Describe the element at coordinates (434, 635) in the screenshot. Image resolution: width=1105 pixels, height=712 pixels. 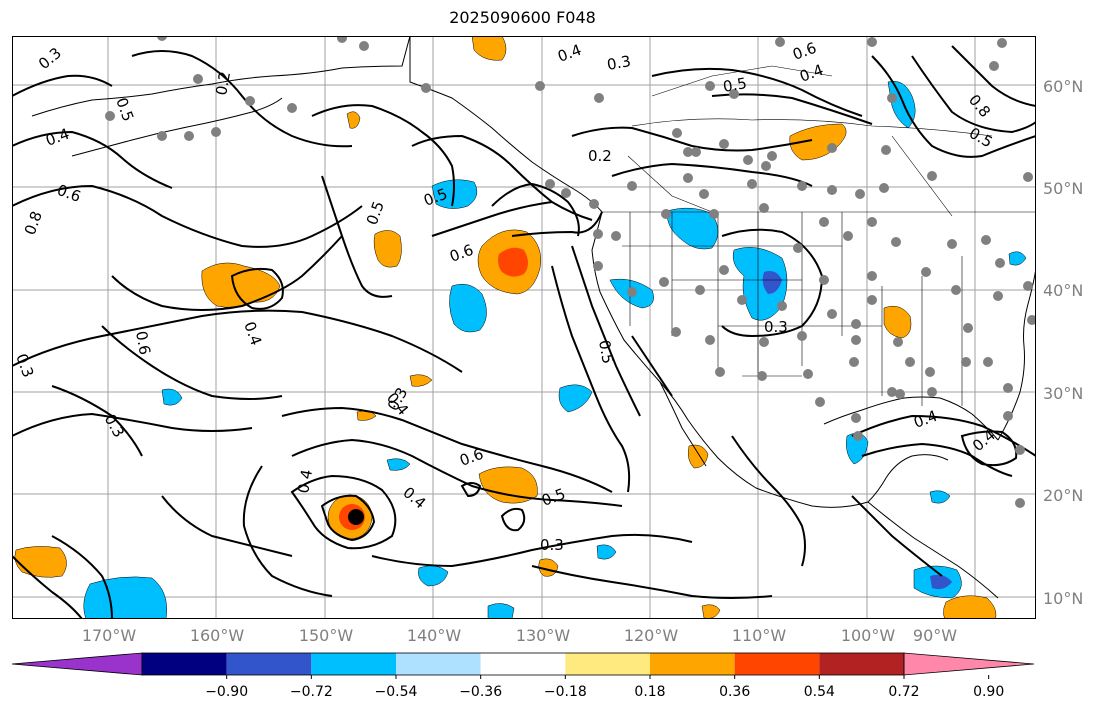
I see `longitude-label: 140°W` at that location.